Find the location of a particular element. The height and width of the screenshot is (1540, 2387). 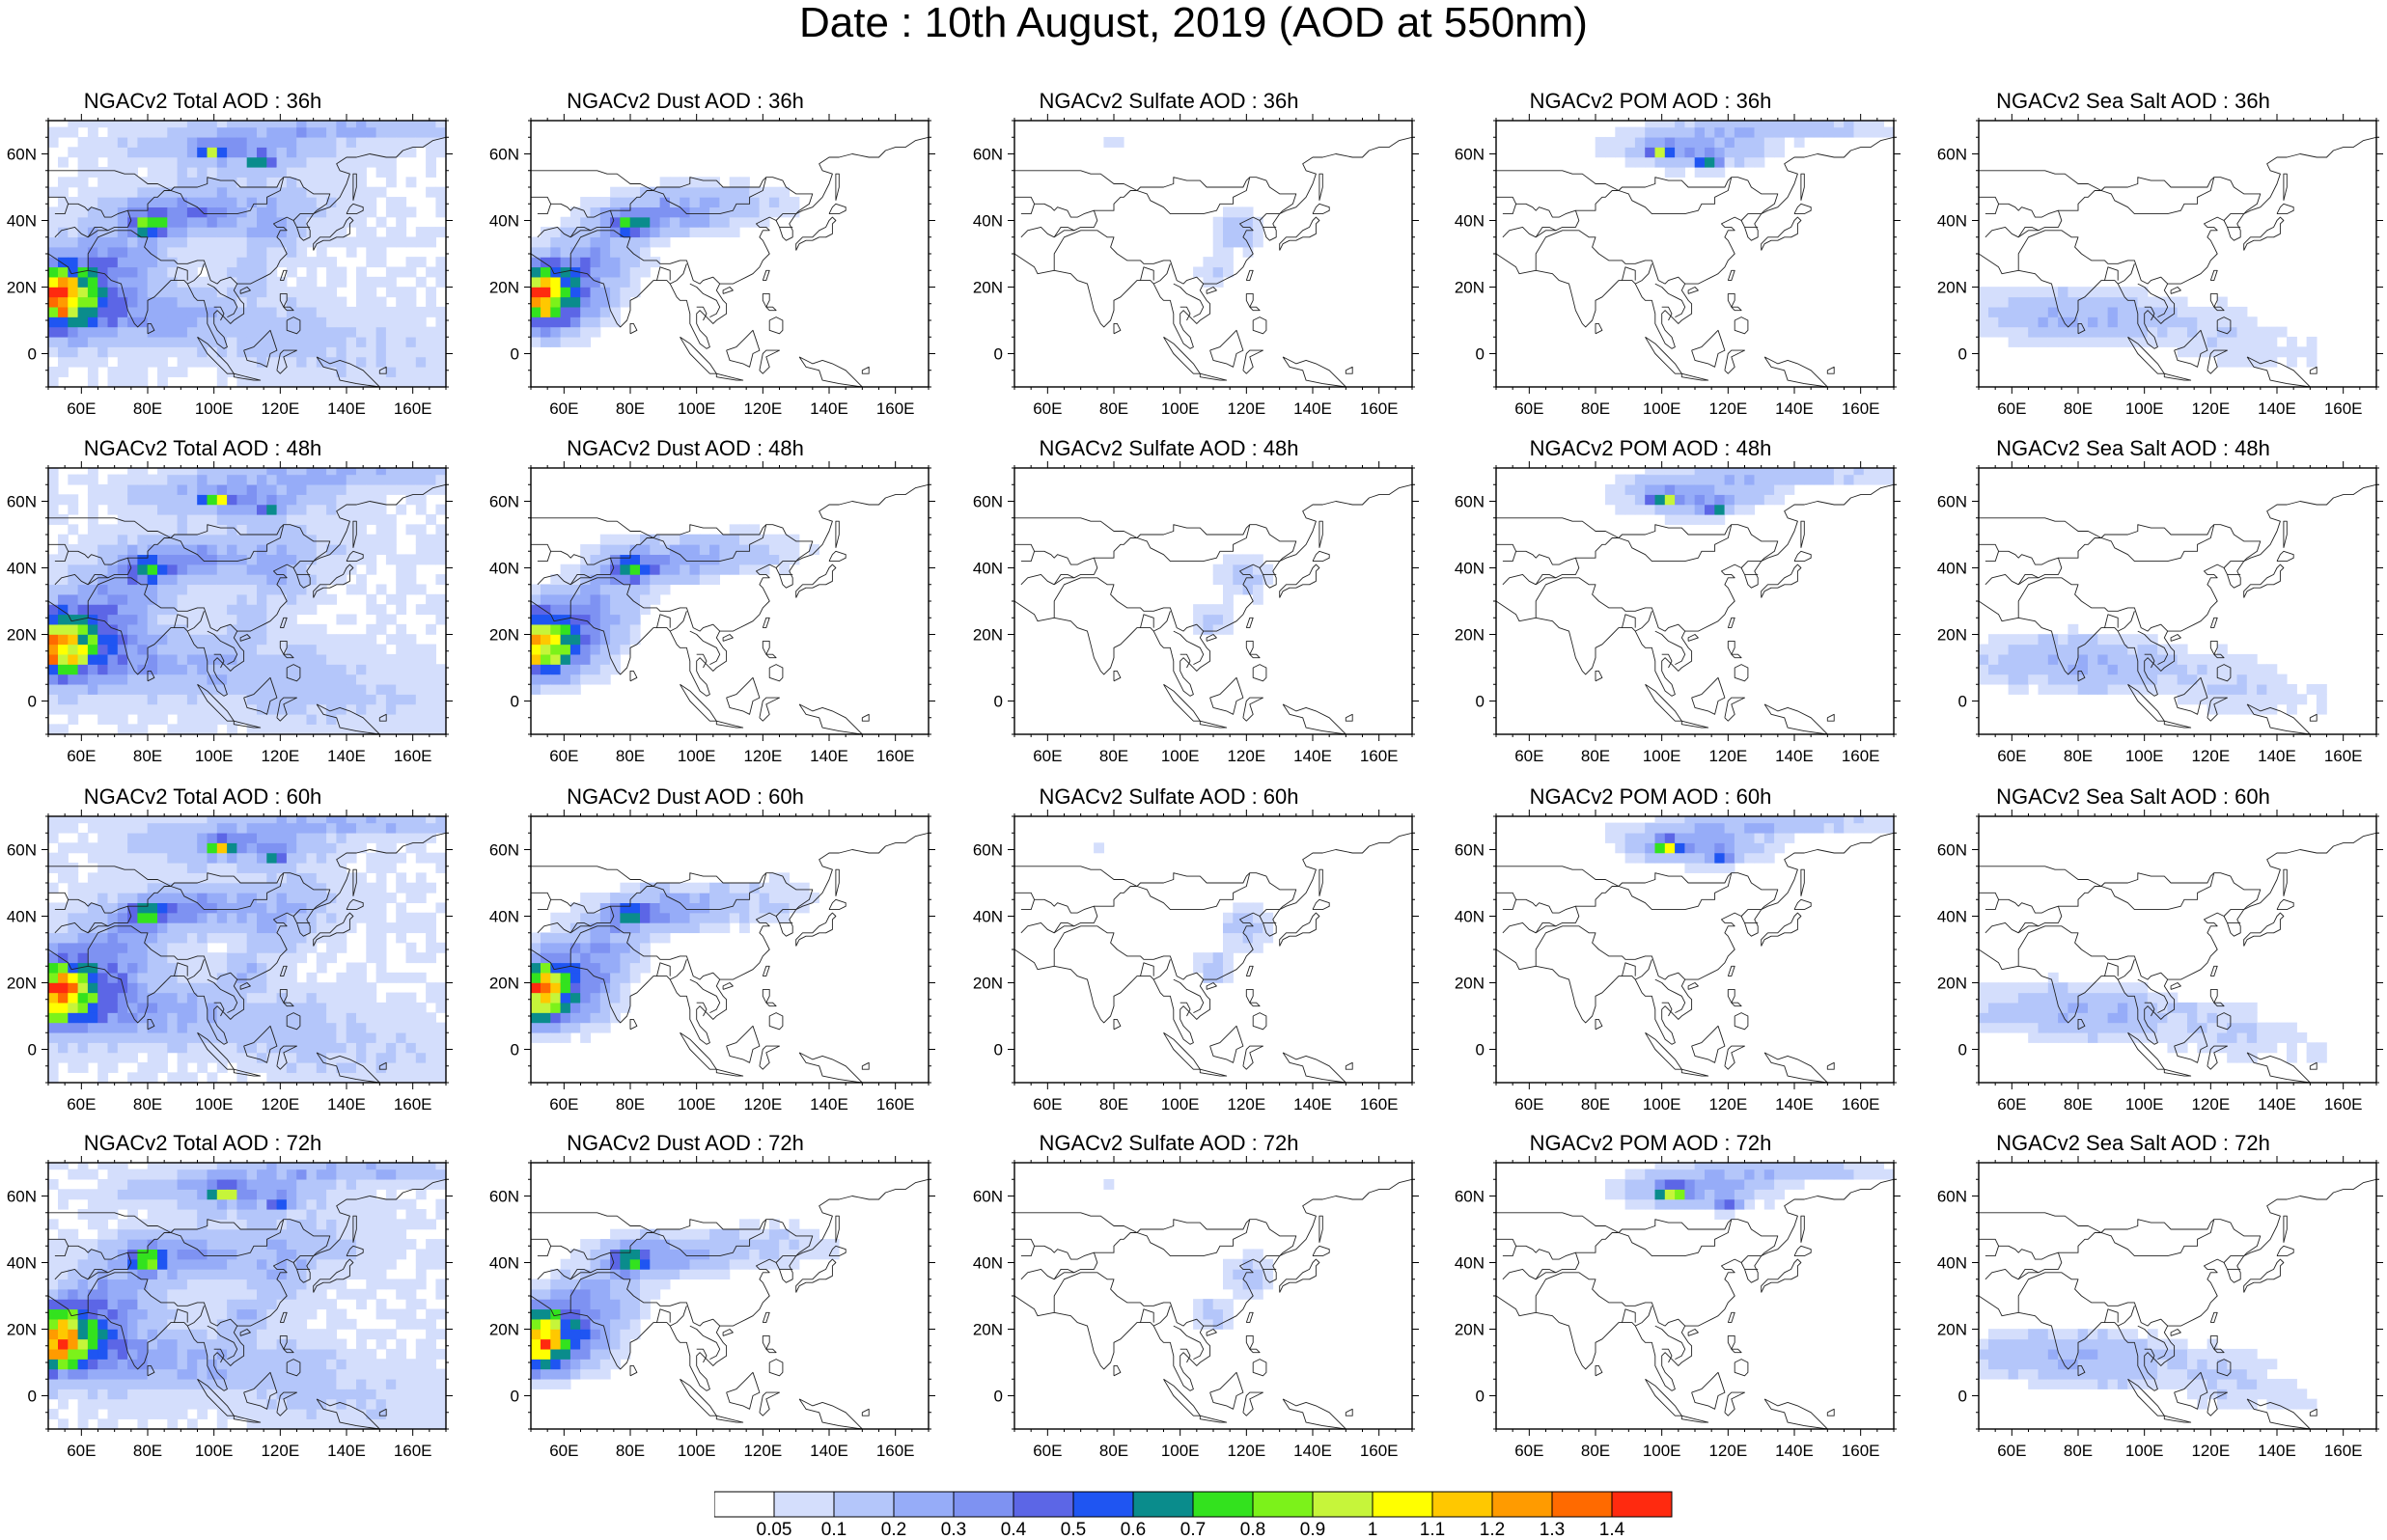

lon-tick-label: 160E is located at coordinates (1379, 756).